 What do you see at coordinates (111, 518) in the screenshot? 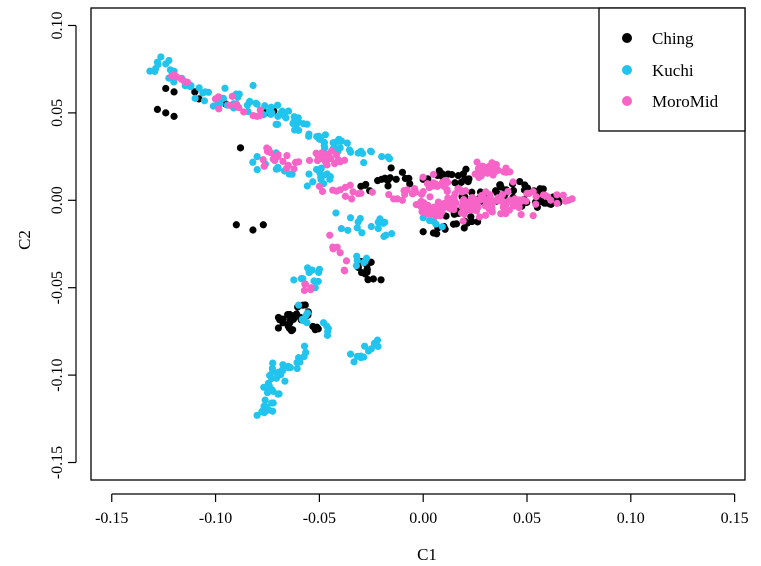
I see `x-tick-label: -0.15` at bounding box center [111, 518].